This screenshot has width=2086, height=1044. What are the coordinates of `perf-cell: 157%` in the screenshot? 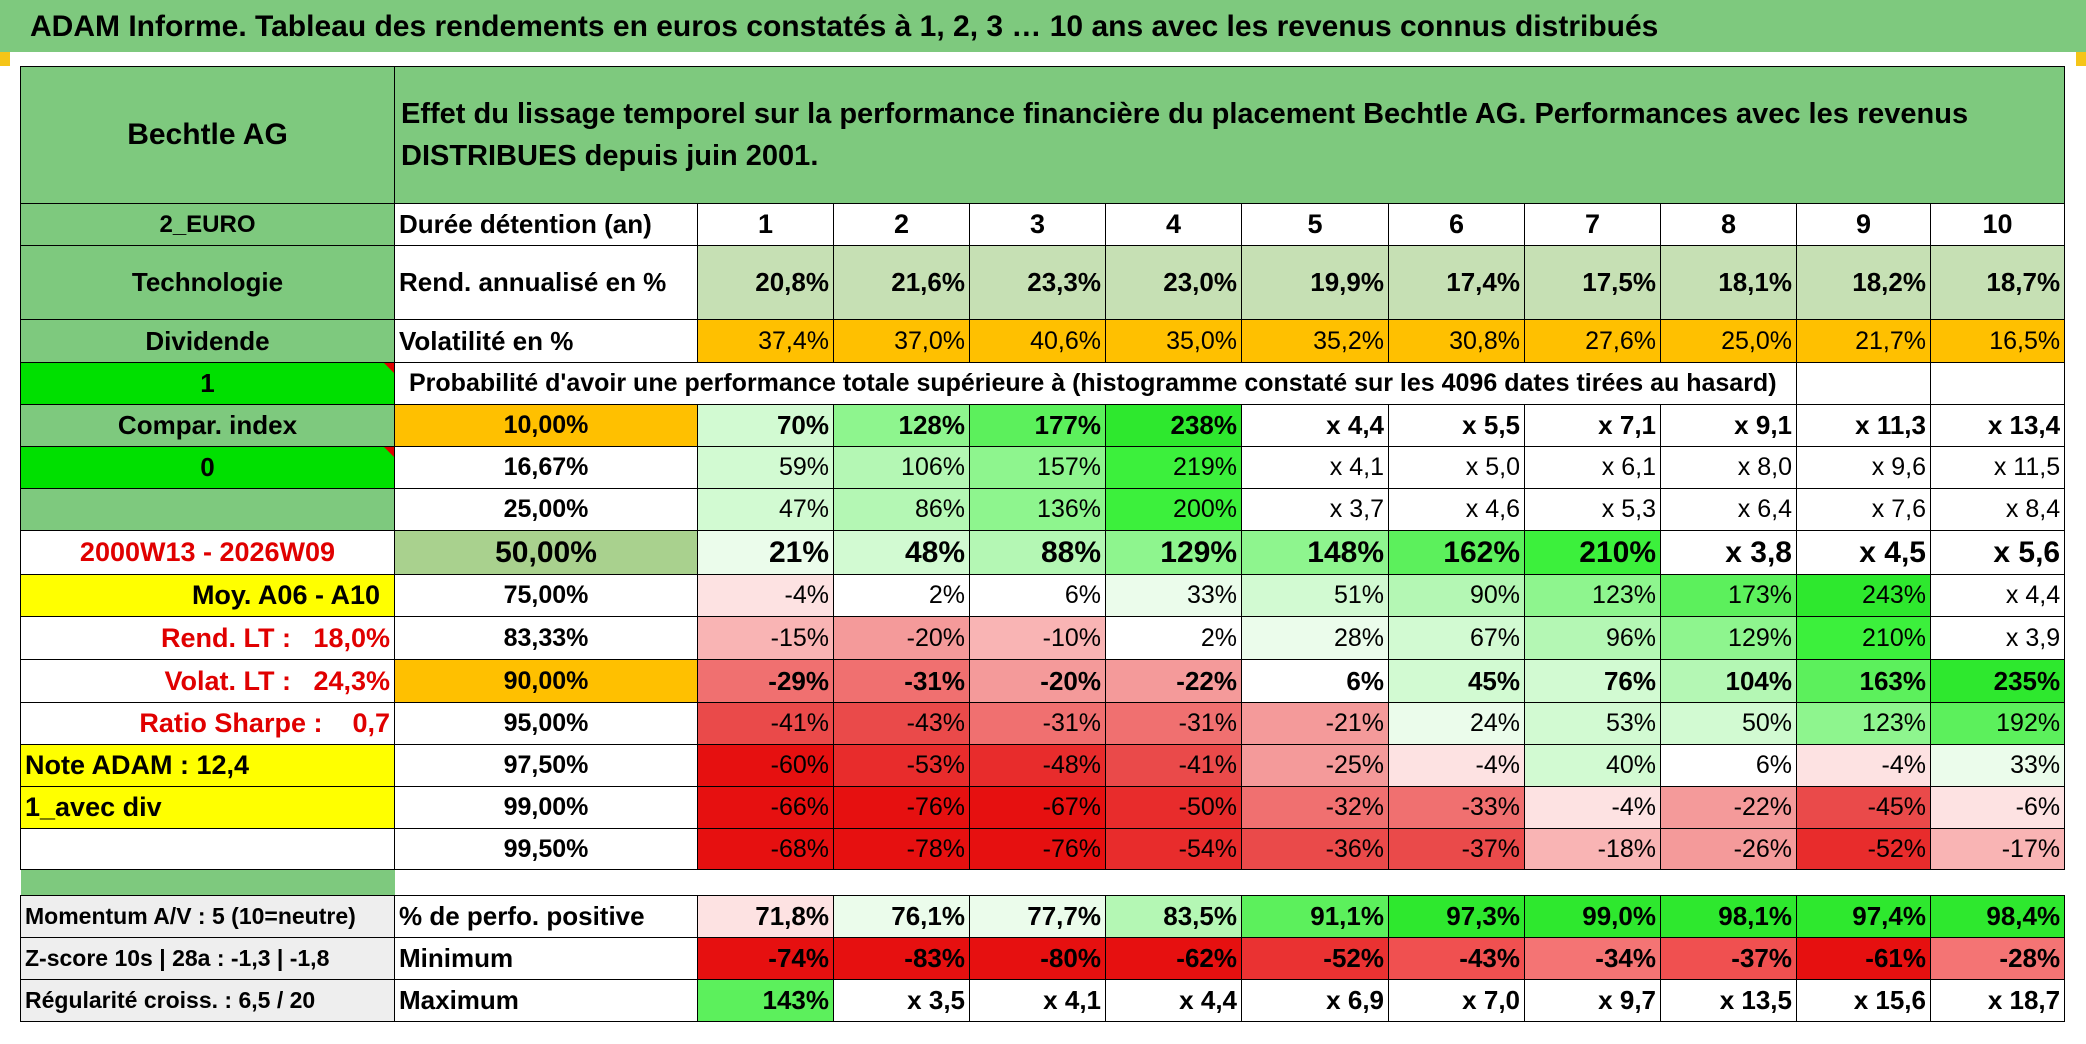 It's located at (1037, 467).